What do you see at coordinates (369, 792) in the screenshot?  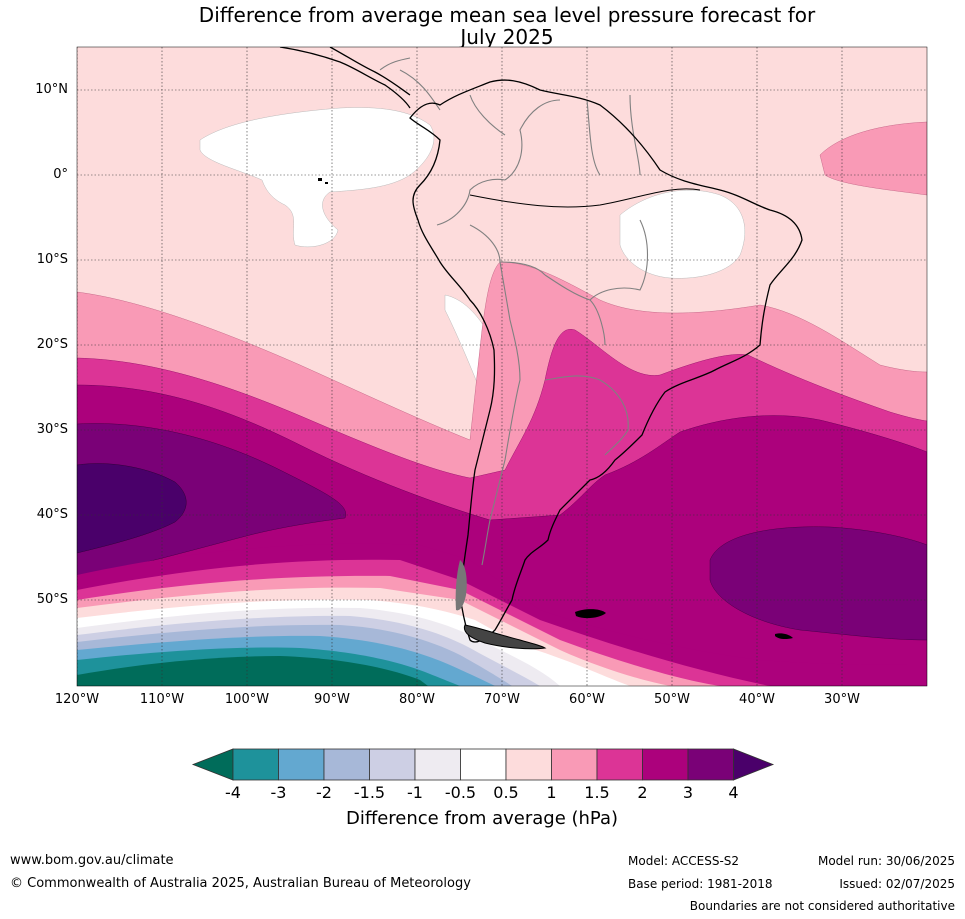 I see `colorbar-tick: -1.5` at bounding box center [369, 792].